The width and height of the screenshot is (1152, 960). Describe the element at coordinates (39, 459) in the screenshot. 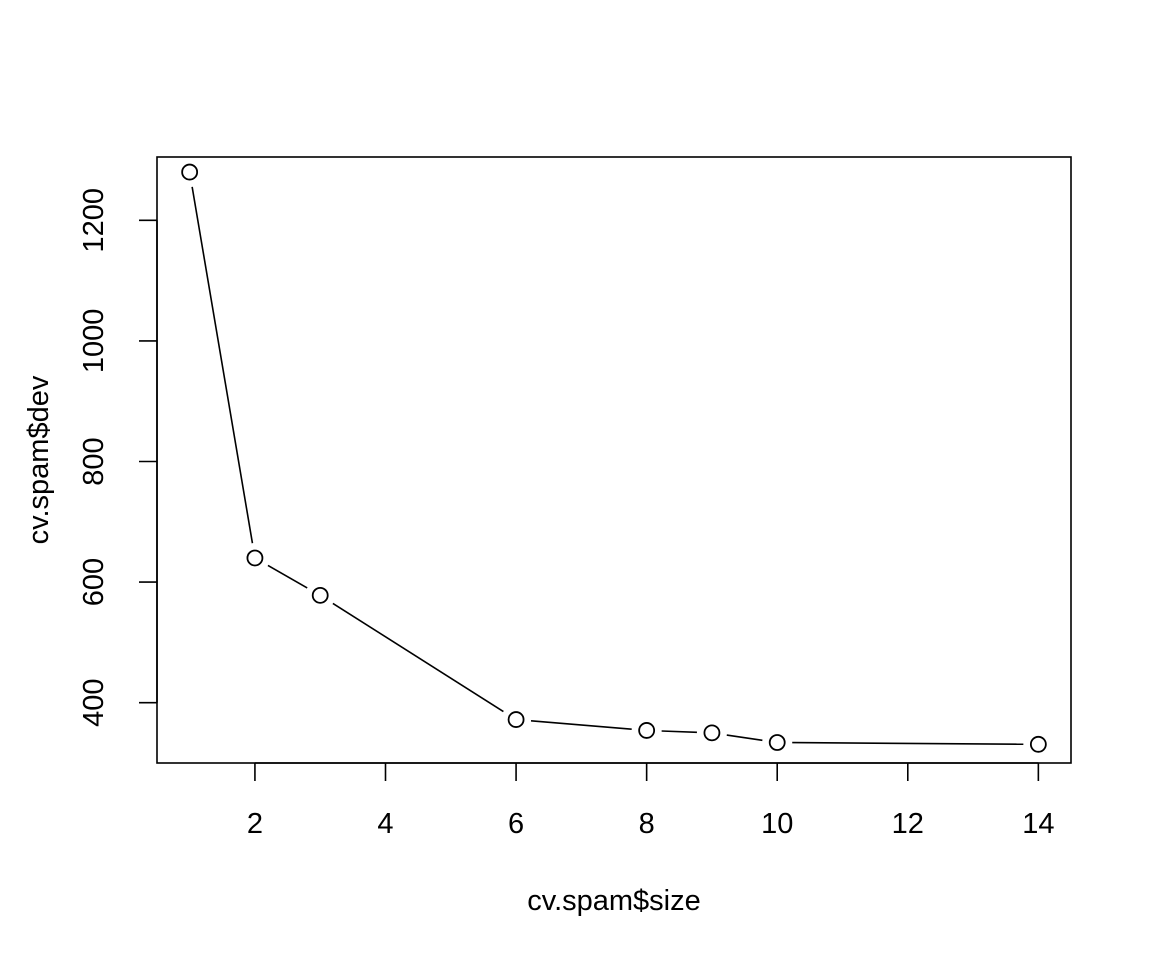

I see `y-axis-label: cv.spam$dev` at that location.